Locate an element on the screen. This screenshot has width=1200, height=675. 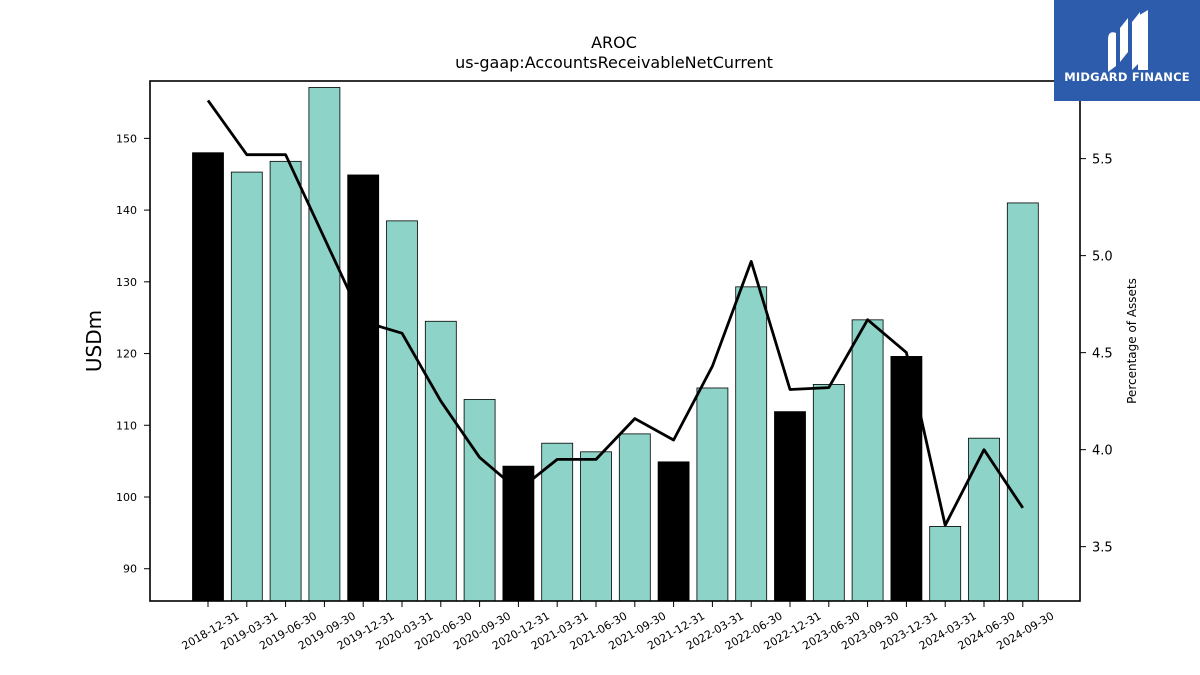
y-axis-right: 3.5 4.0 4.5 5.0 5.5 is located at coordinates (1096, 354).